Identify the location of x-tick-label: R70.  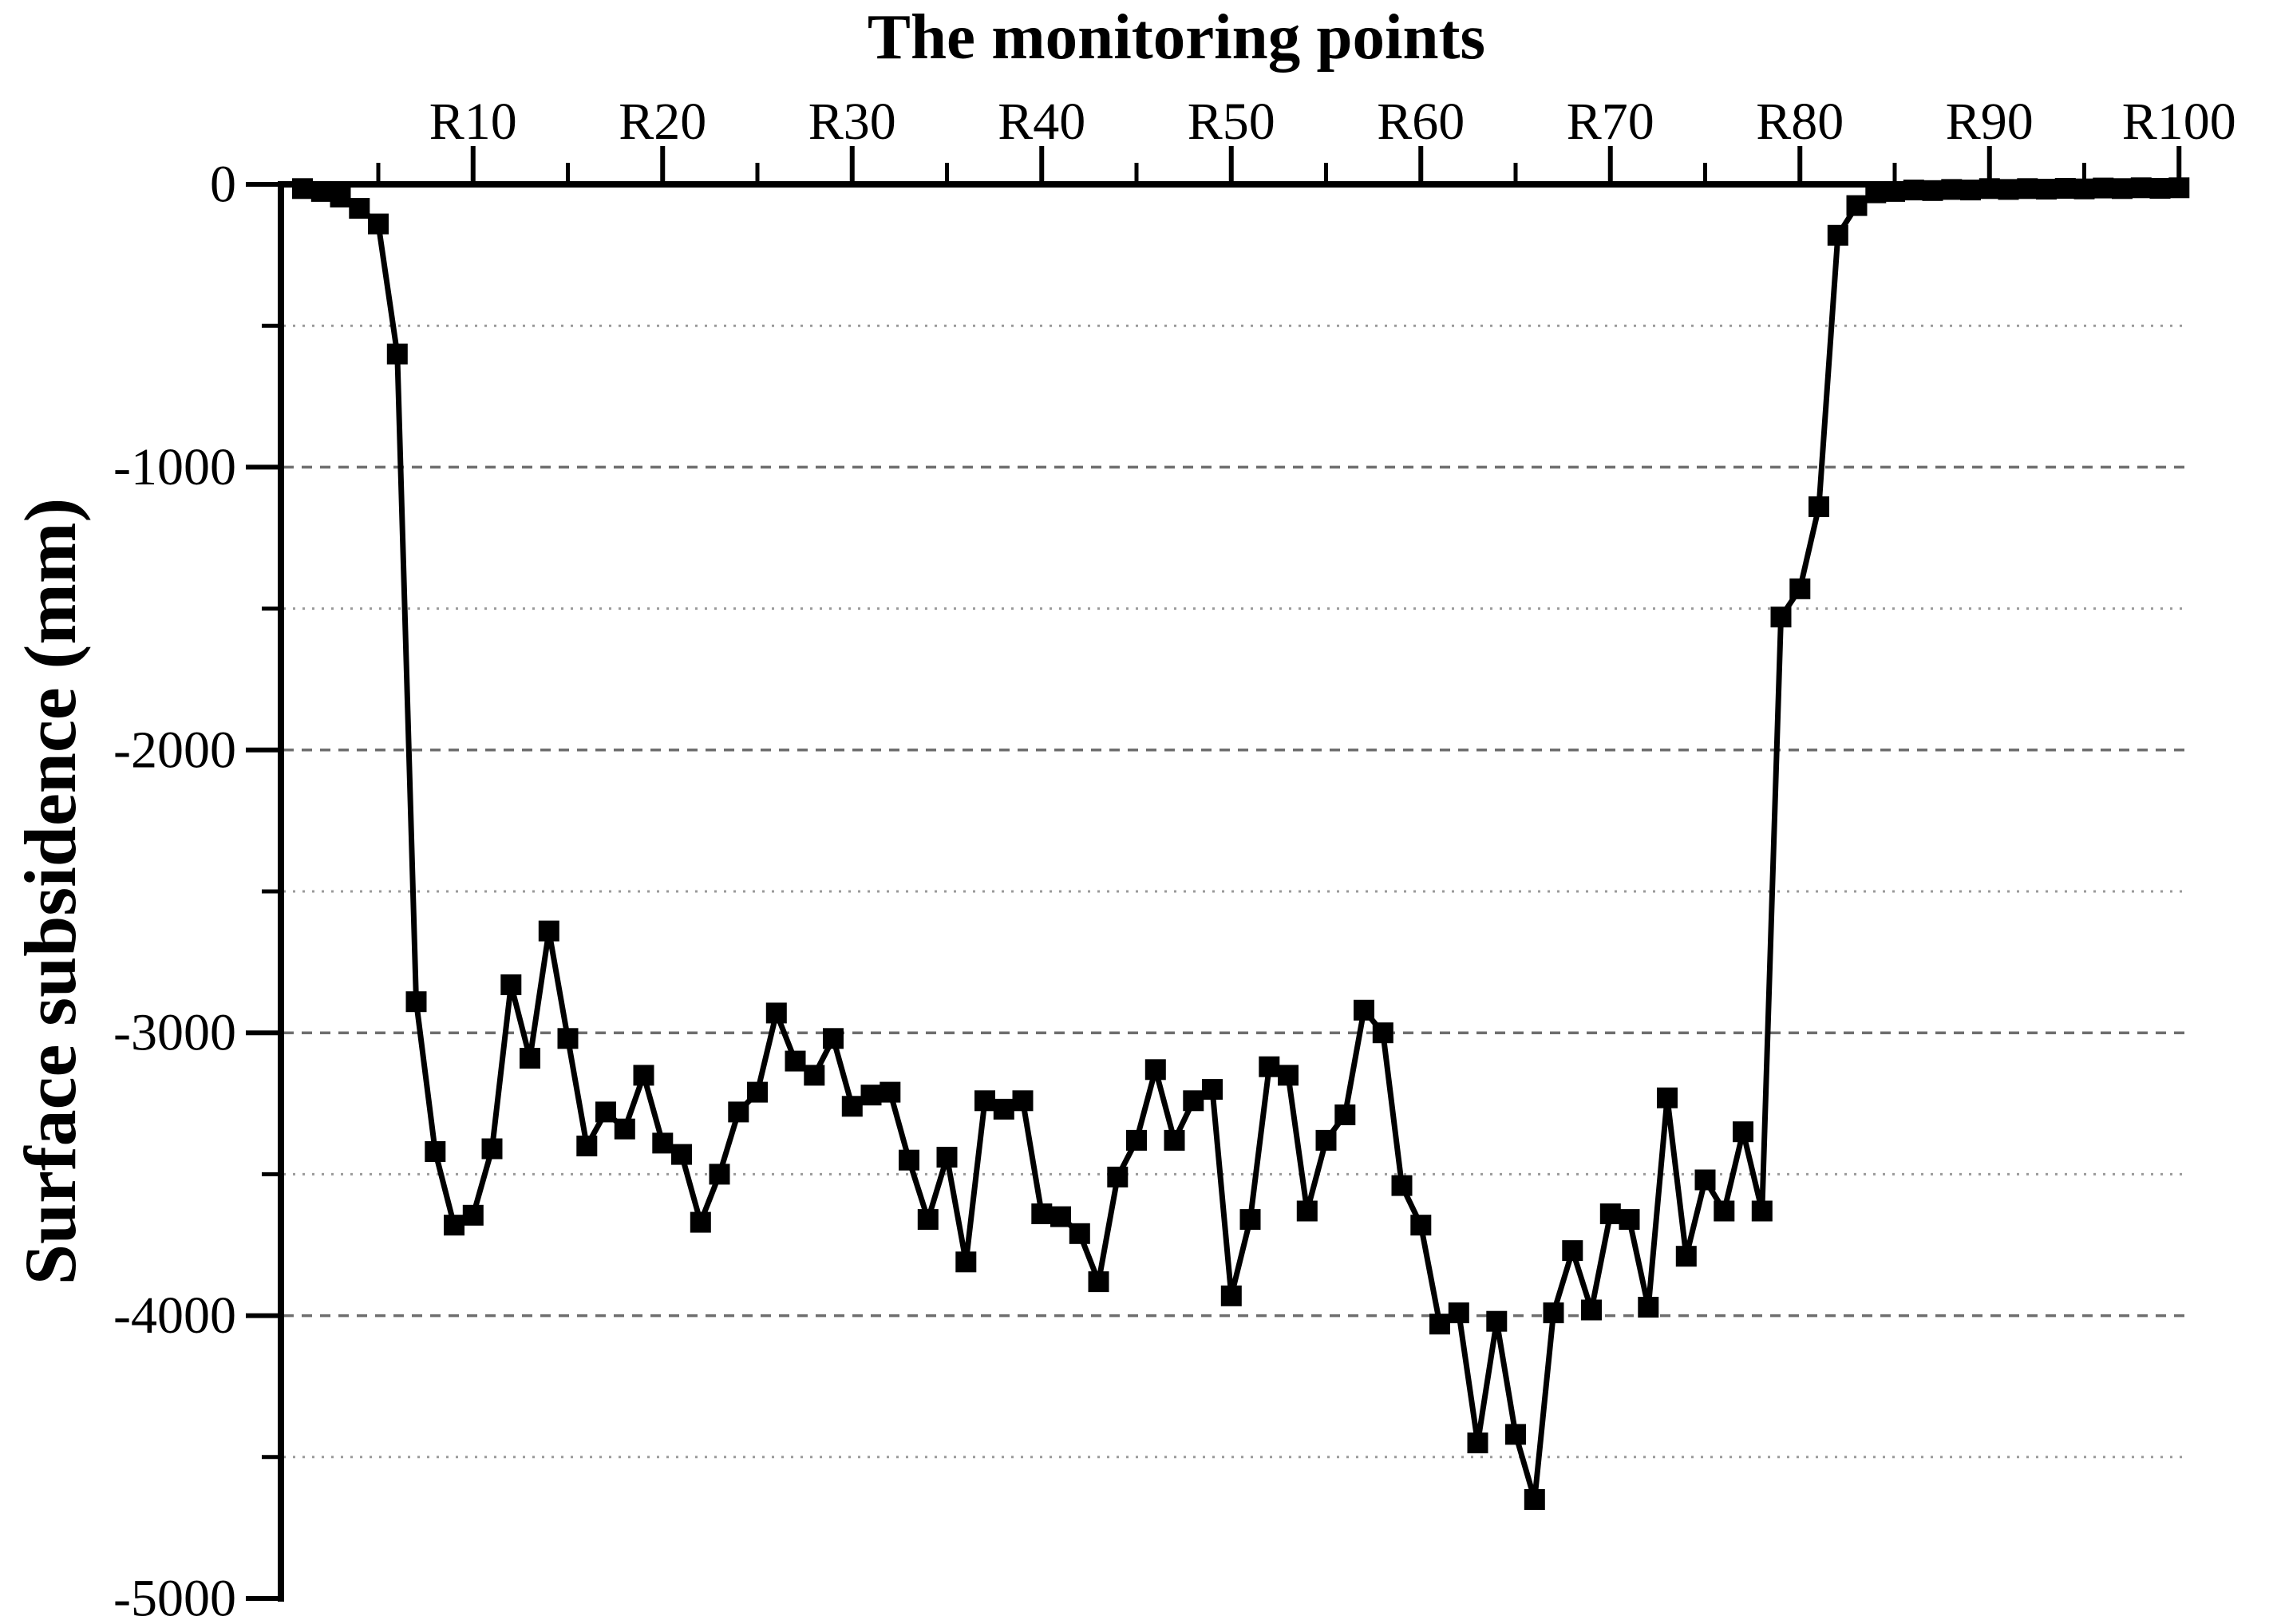
(1611, 122).